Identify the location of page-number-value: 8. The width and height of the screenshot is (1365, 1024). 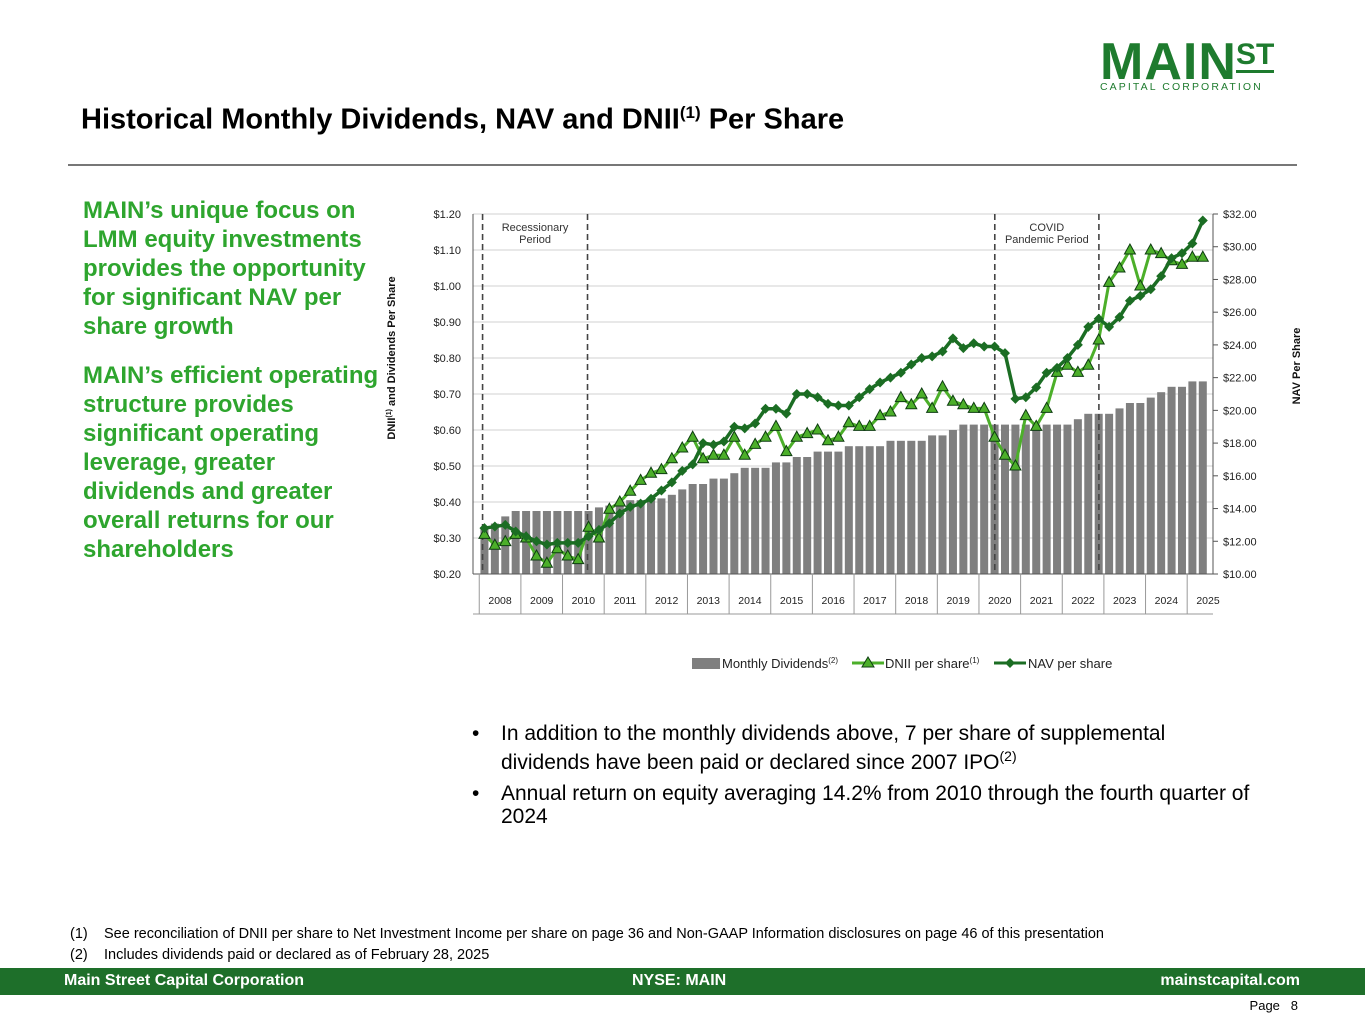
(1294, 1005).